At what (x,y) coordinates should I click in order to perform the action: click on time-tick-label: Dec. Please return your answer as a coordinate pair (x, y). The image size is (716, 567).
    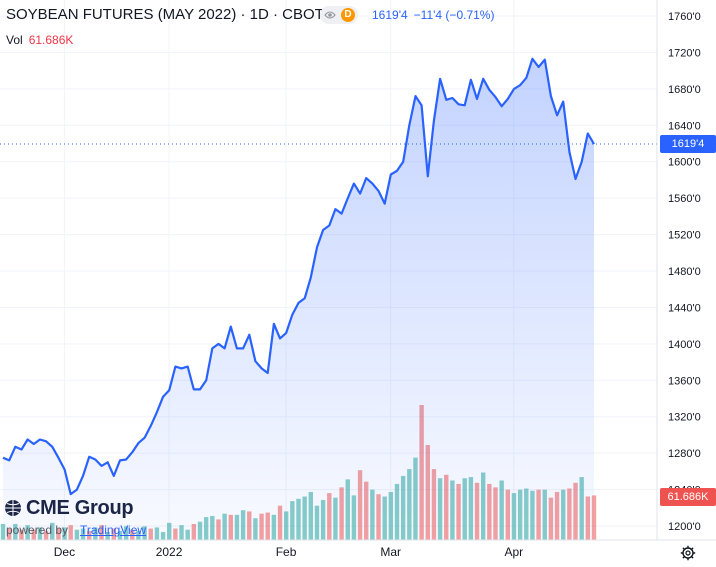
    Looking at the image, I should click on (64, 552).